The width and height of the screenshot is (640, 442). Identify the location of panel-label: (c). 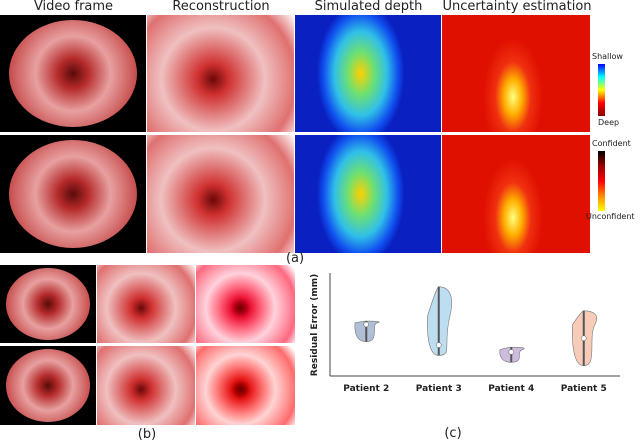
(452, 433).